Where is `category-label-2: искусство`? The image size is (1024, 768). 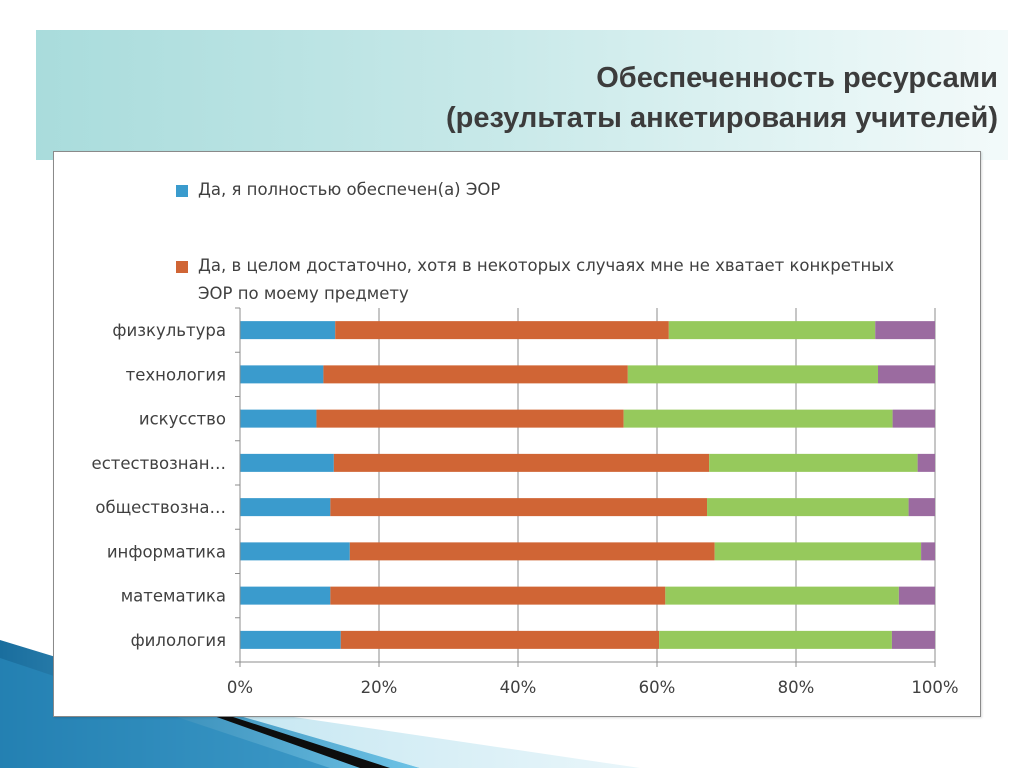
category-label-2: искусство is located at coordinates (182, 419).